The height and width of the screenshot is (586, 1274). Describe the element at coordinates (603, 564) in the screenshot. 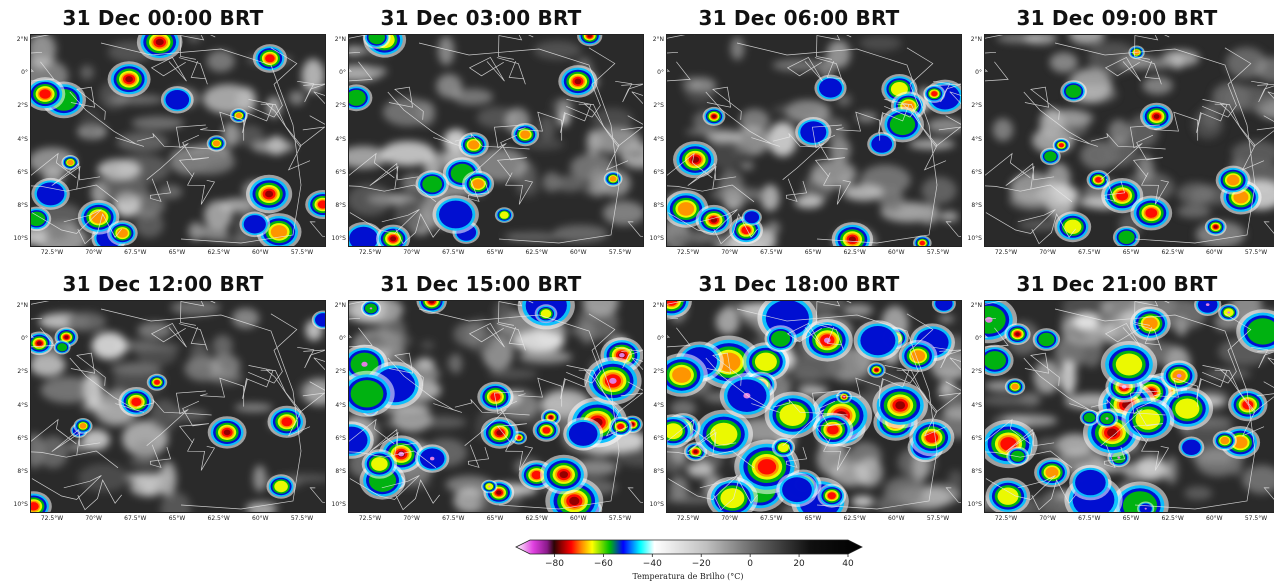

I see `colorbar-tick-label: −60` at that location.